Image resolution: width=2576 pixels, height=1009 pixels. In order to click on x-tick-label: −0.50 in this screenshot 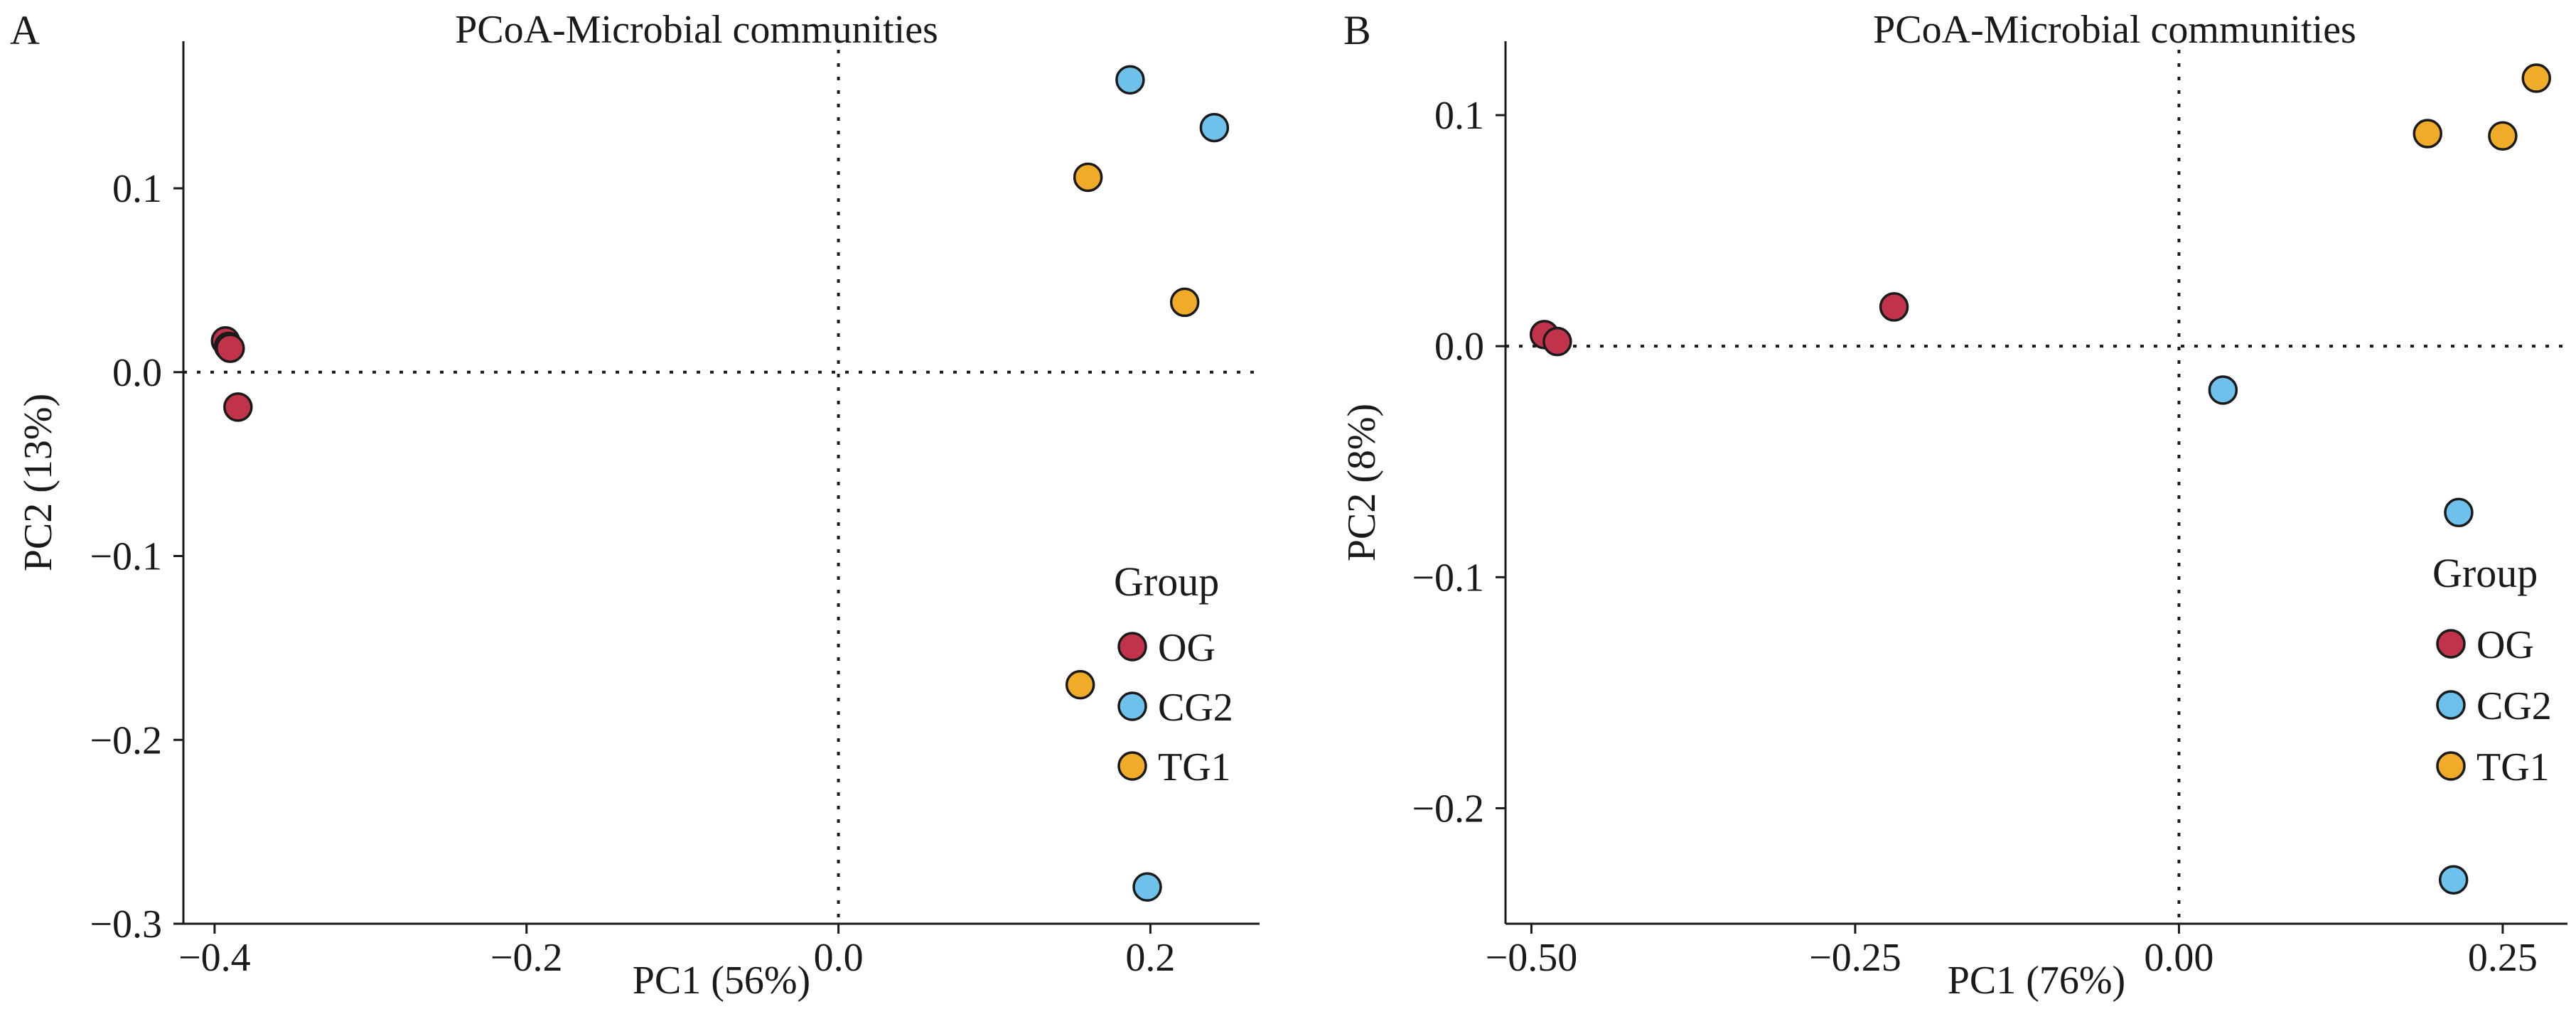, I will do `click(1532, 958)`.